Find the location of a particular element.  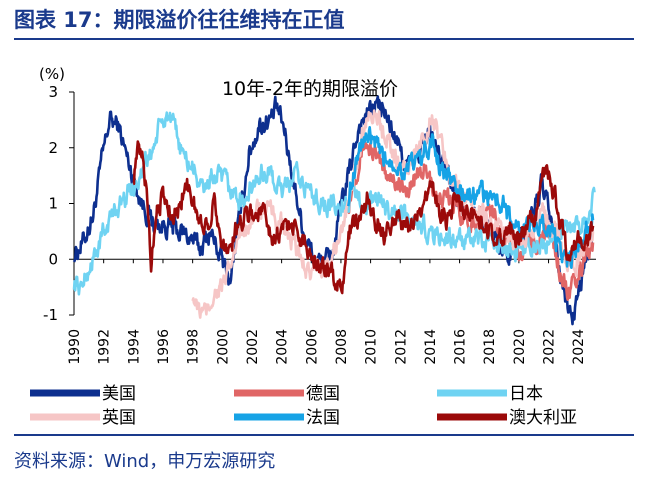

x-tick-label: 2016 is located at coordinates (461, 347).